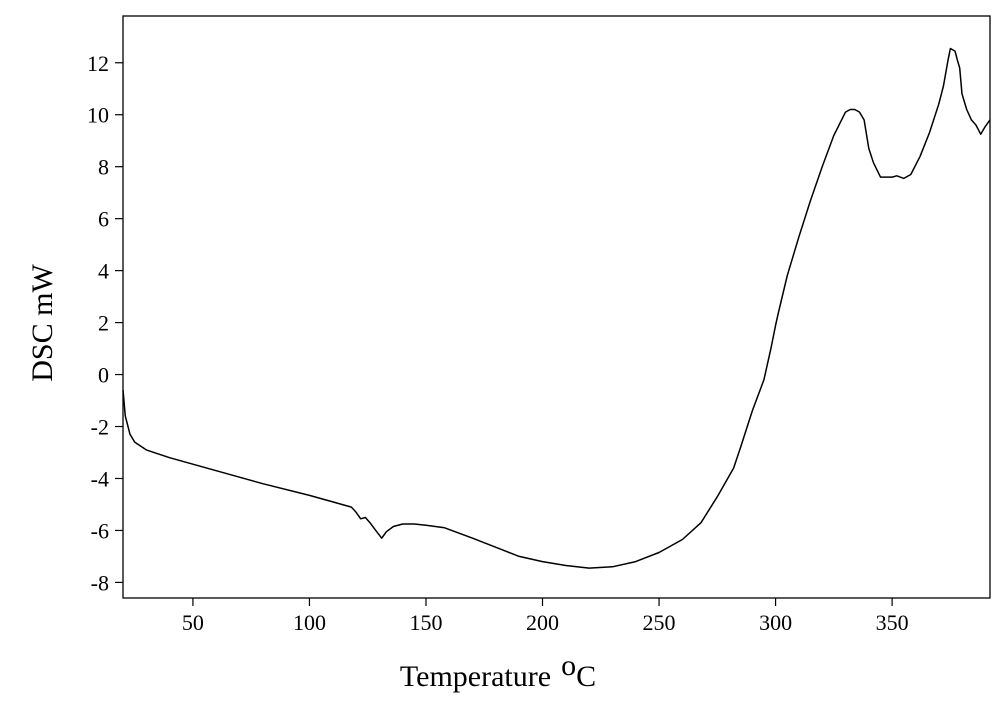  I want to click on x-axis-title: Temperature oC, so click(498, 671).